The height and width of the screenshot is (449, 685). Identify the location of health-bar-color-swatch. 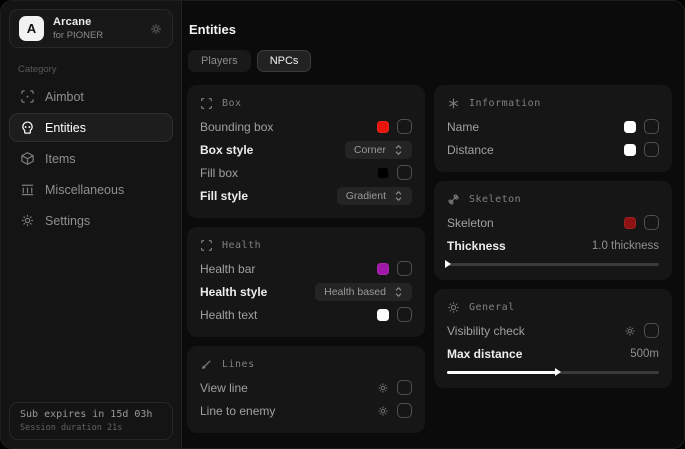
(383, 268).